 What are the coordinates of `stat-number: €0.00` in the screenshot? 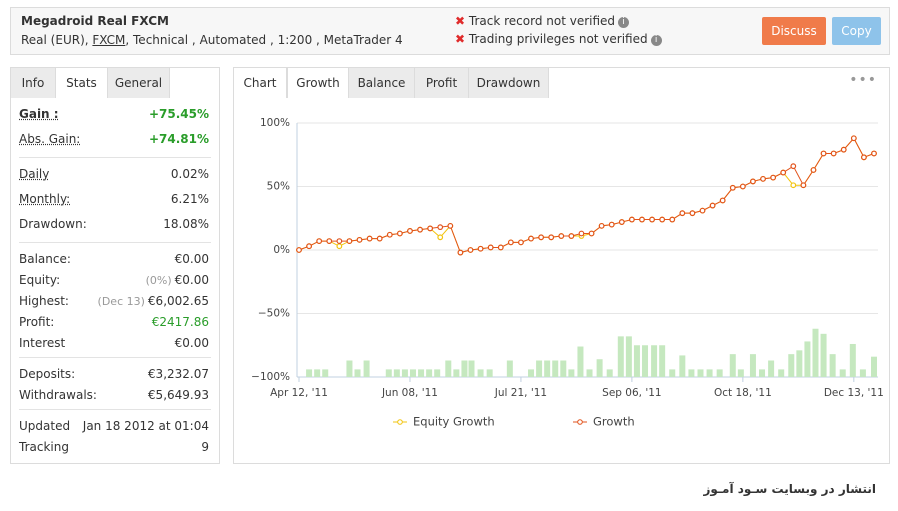 It's located at (191, 343).